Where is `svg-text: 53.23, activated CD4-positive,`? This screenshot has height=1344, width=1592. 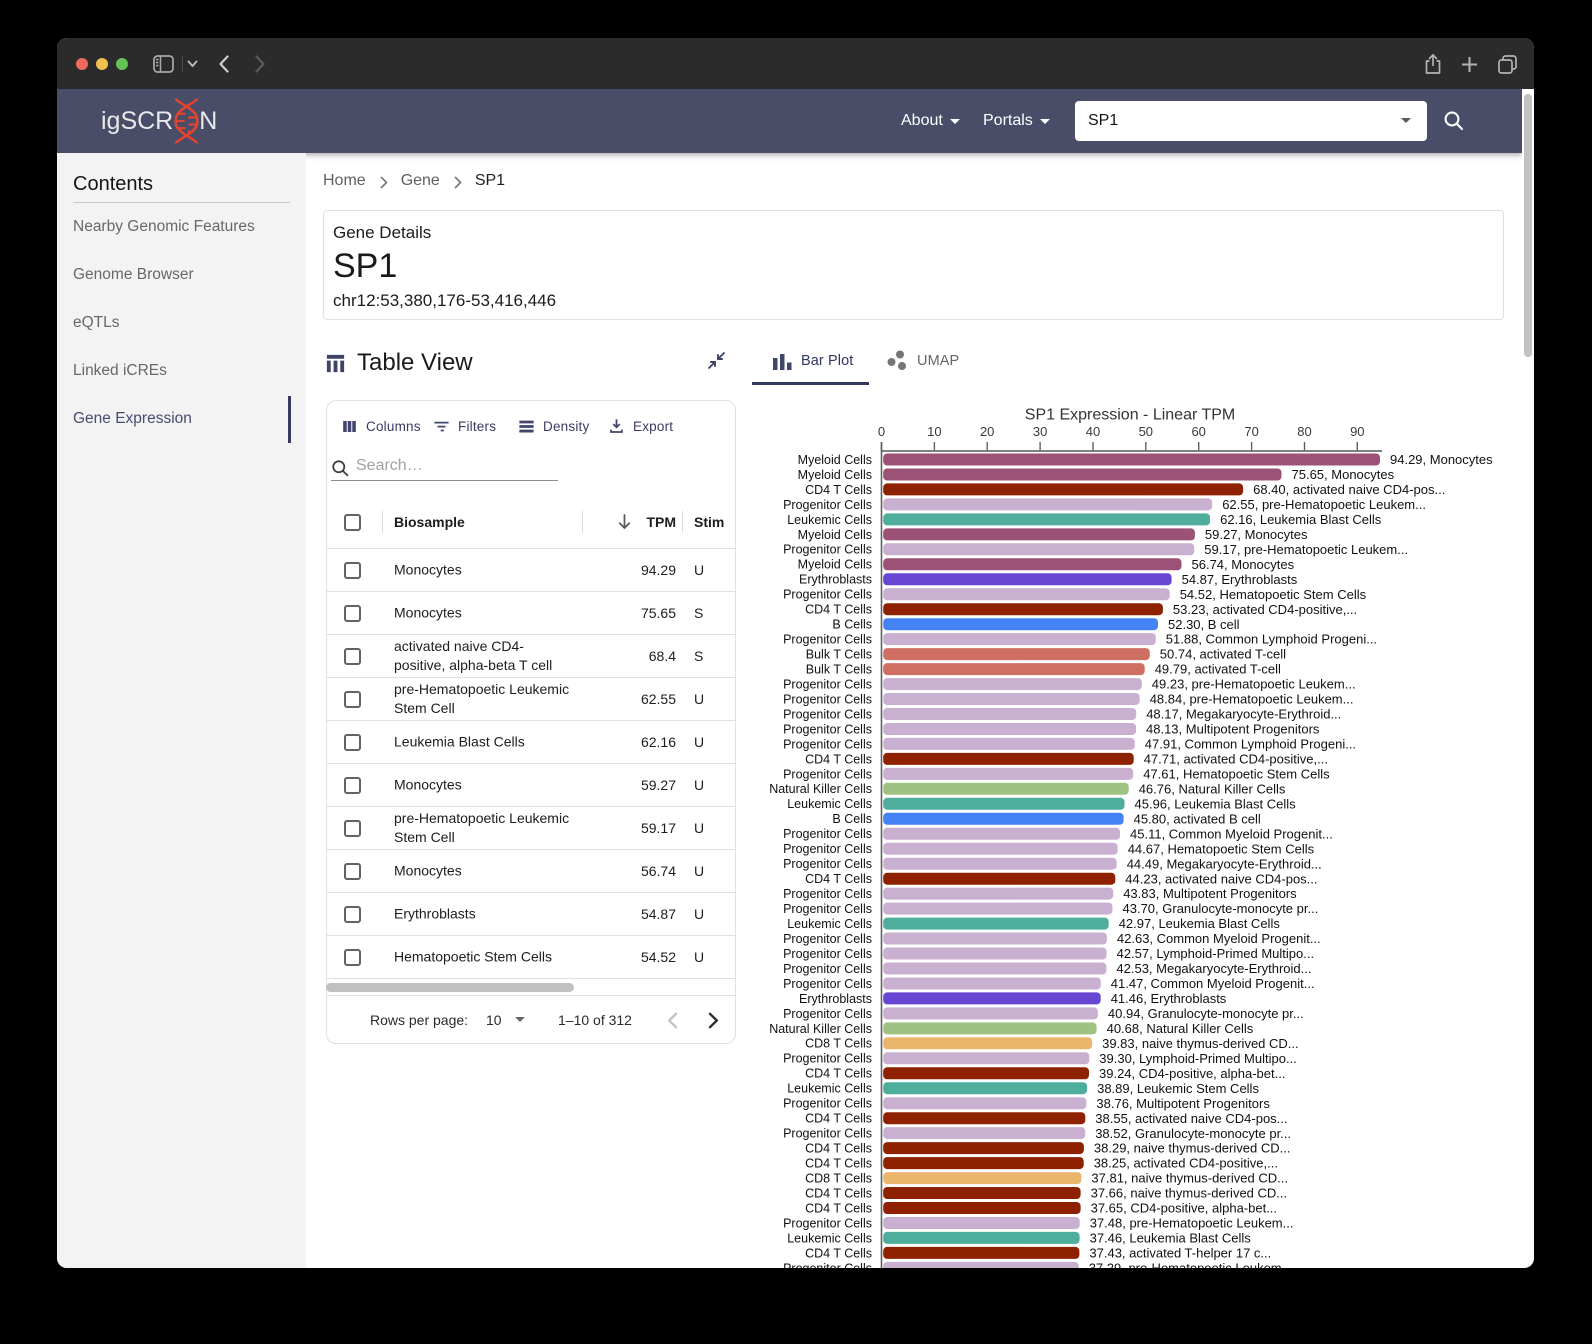
svg-text: 53.23, activated CD4-positive, is located at coordinates (1265, 609).